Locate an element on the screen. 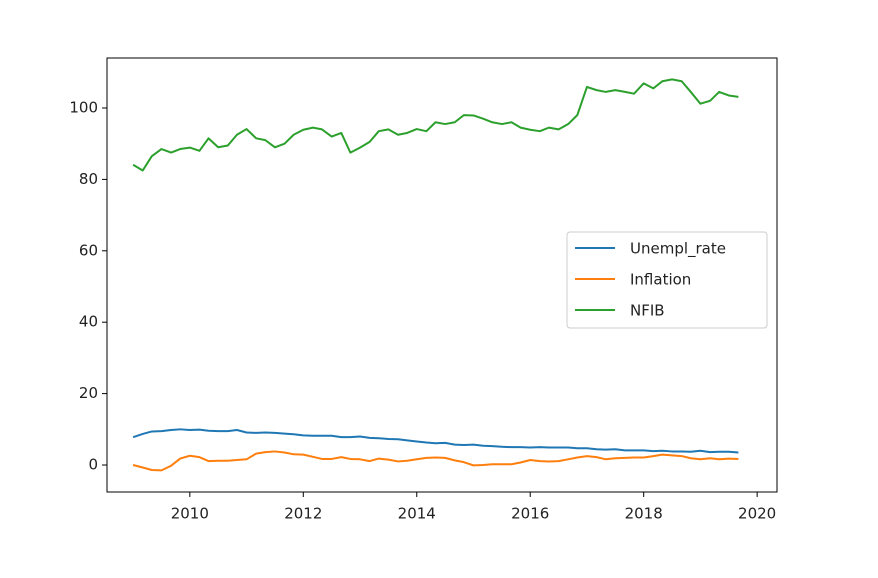  x-tick-label: 2014 is located at coordinates (417, 514).